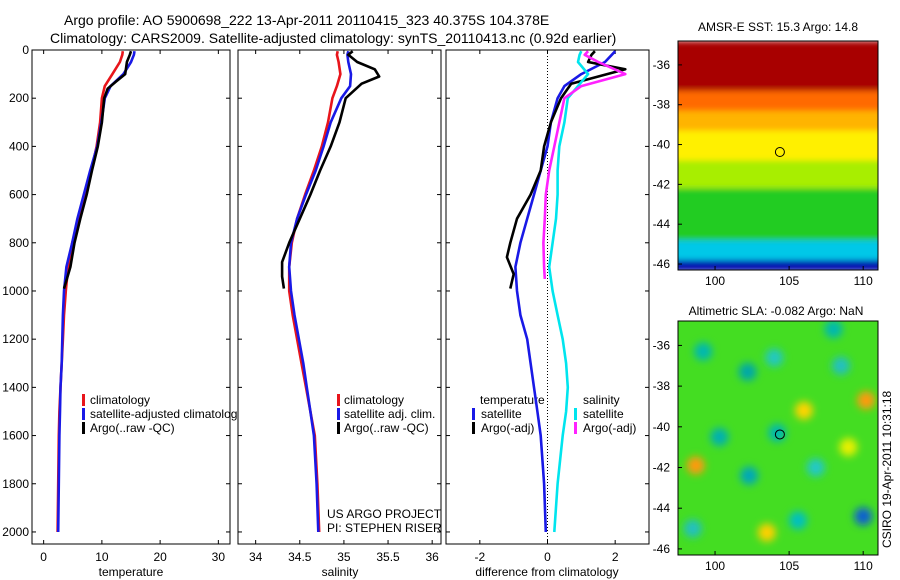 Image resolution: width=900 pixels, height=580 pixels. What do you see at coordinates (344, 557) in the screenshot?
I see `x-tick-label: 35` at bounding box center [344, 557].